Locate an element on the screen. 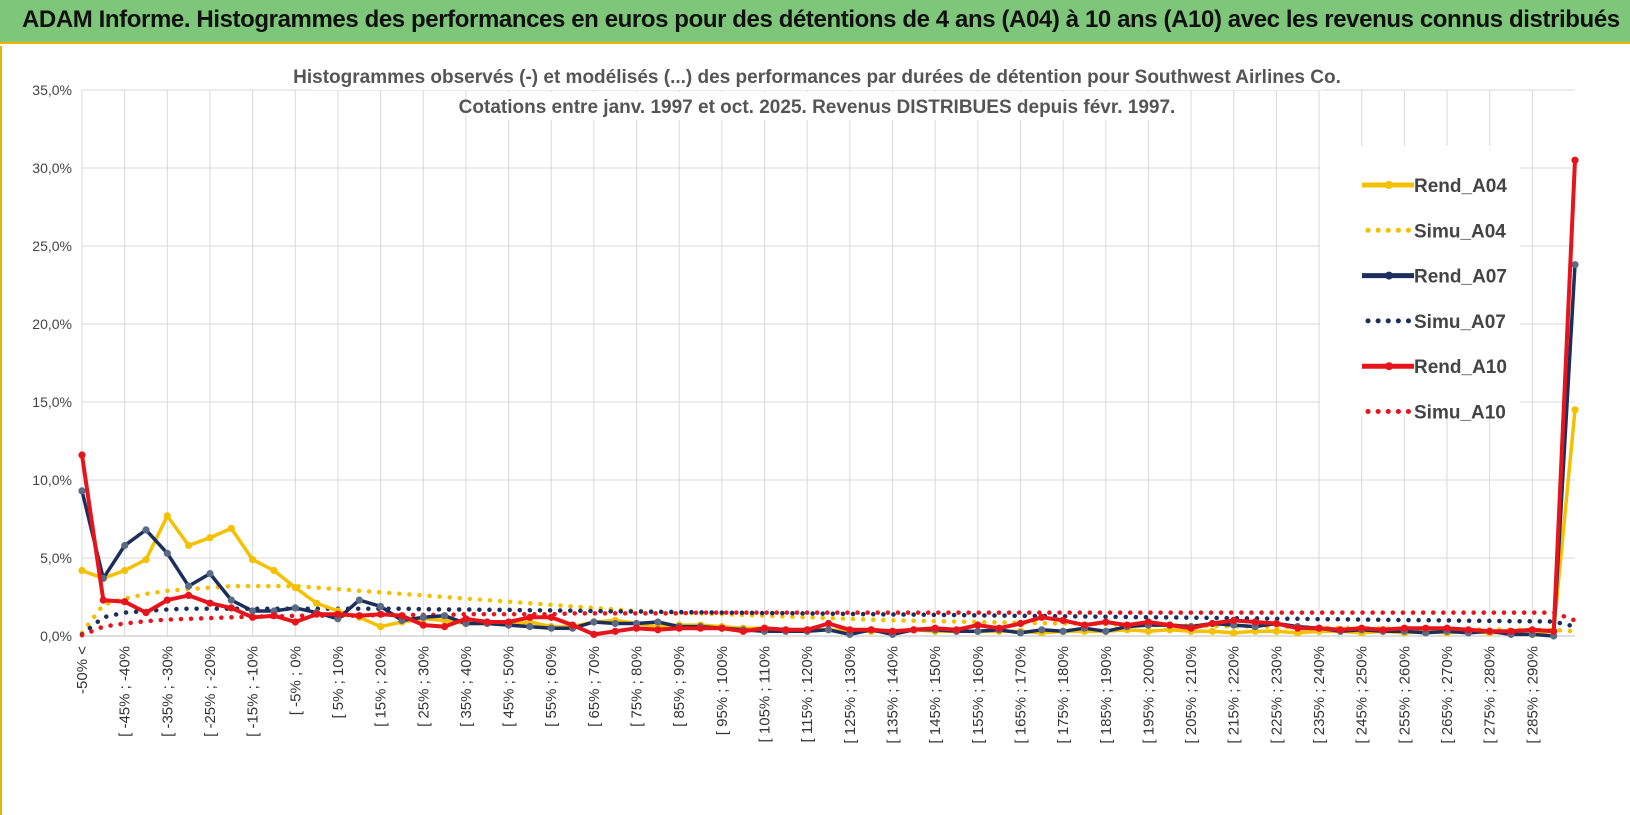 This screenshot has width=1630, height=815. x-tick-label: -50% < is located at coordinates (82, 670).